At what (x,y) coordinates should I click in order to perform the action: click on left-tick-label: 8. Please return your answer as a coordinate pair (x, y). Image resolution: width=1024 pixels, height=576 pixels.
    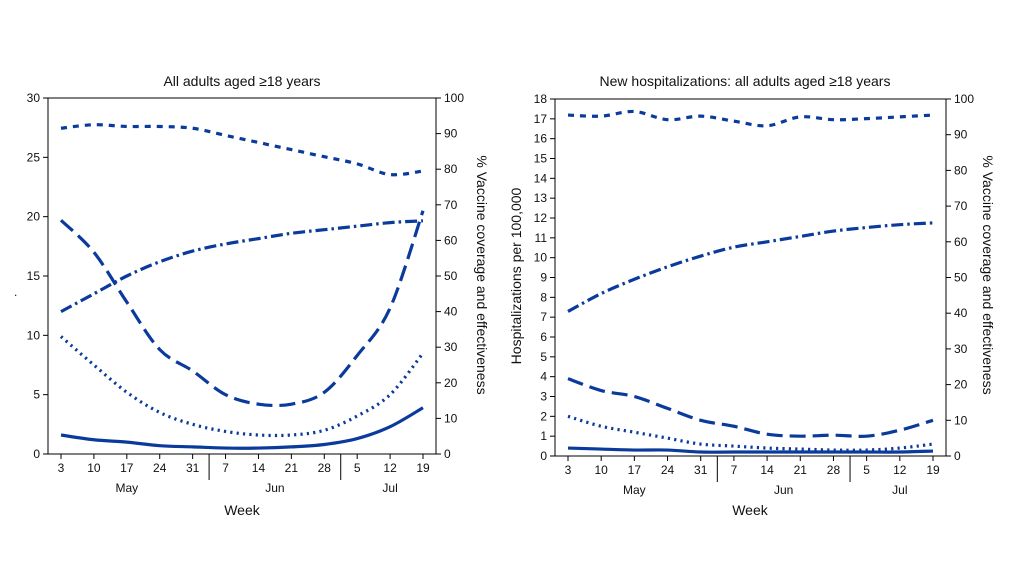
    Looking at the image, I should click on (543, 297).